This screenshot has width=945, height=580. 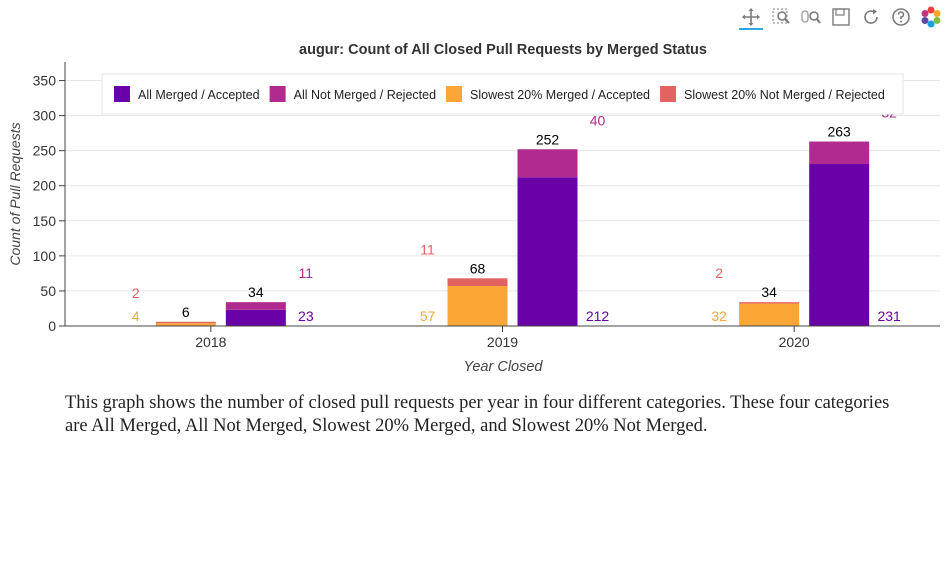 What do you see at coordinates (454, 94) in the screenshot?
I see `legend-swatch-slow-merged` at bounding box center [454, 94].